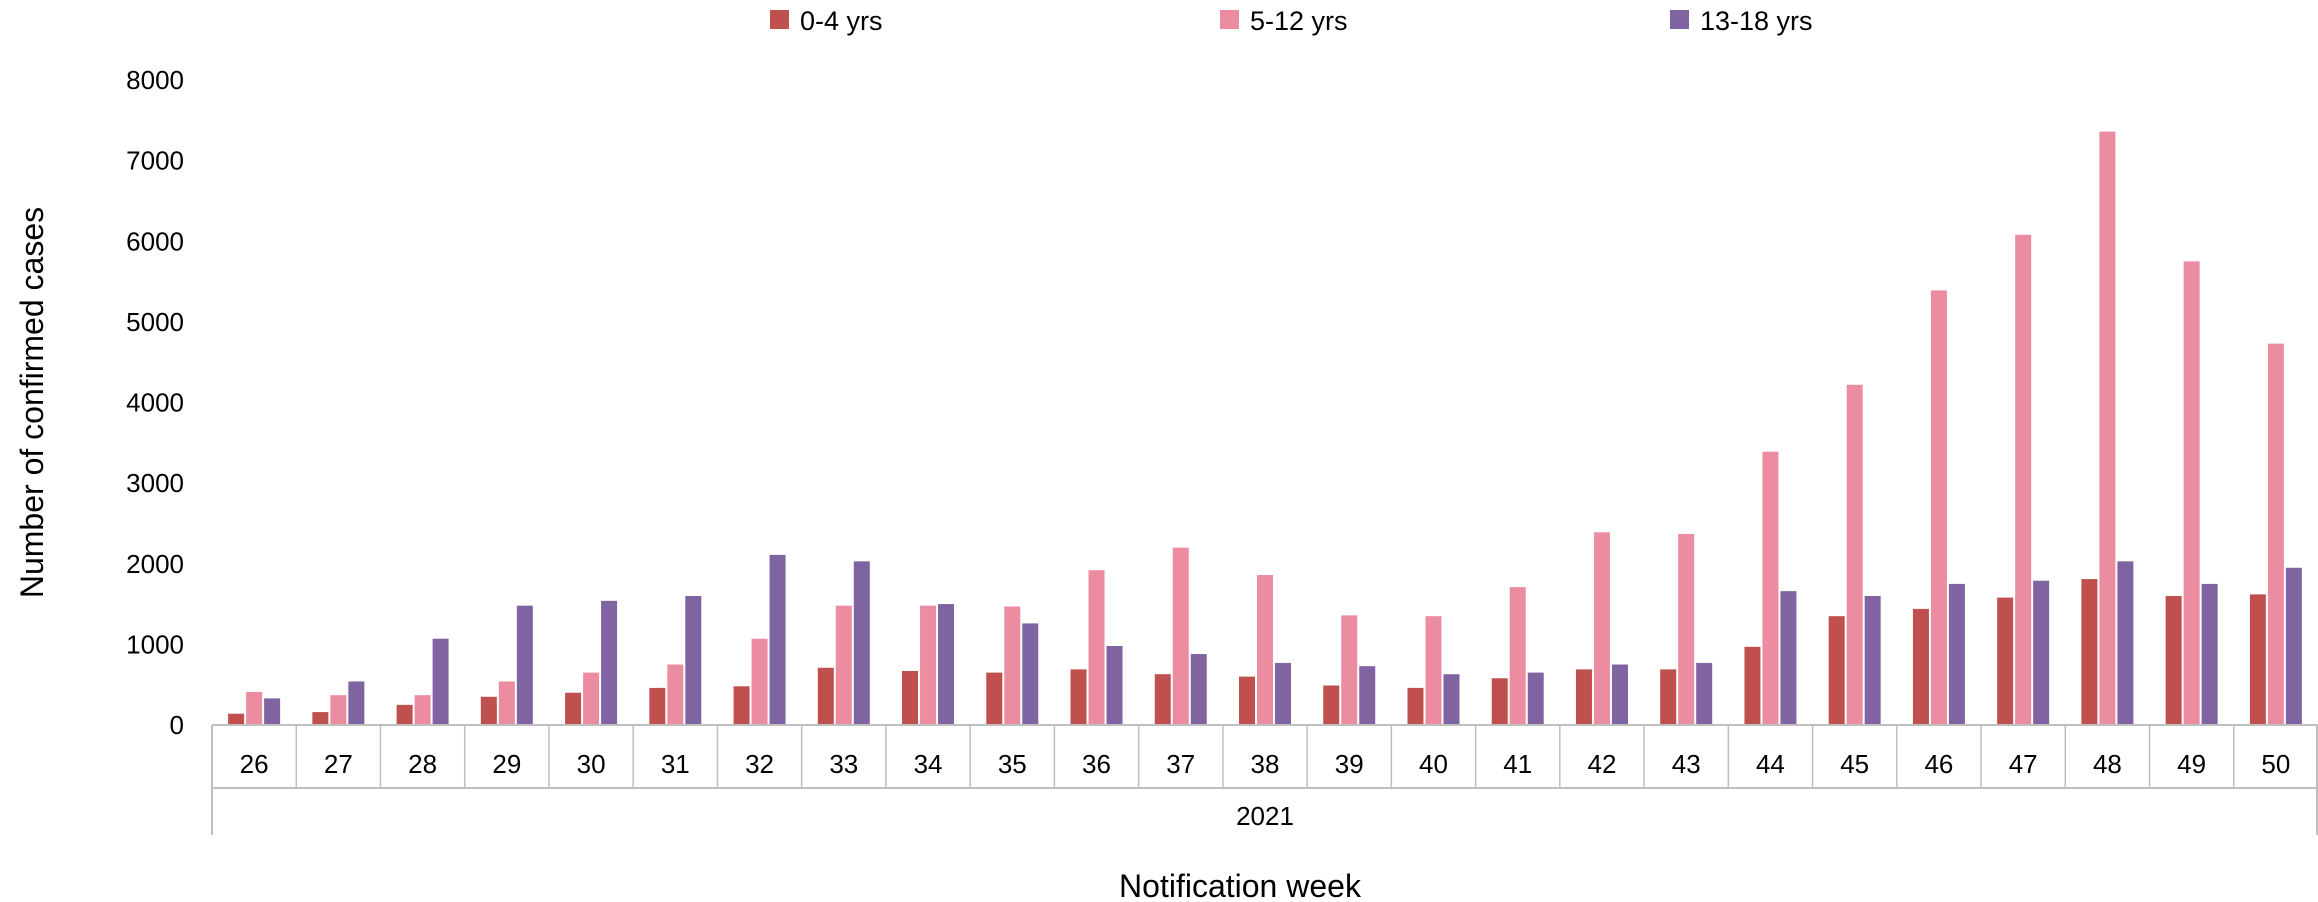 The width and height of the screenshot is (2318, 902). What do you see at coordinates (1854, 764) in the screenshot?
I see `x-tick-label: 45` at bounding box center [1854, 764].